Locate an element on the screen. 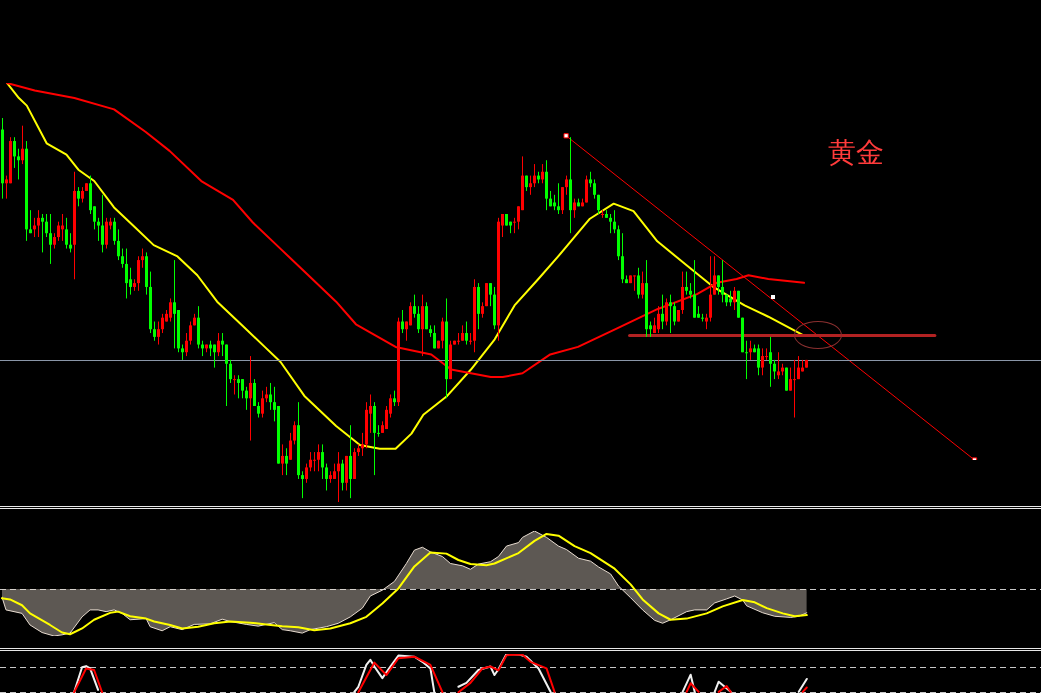 This screenshot has height=693, width=1041. text: 黄金 is located at coordinates (856, 153).